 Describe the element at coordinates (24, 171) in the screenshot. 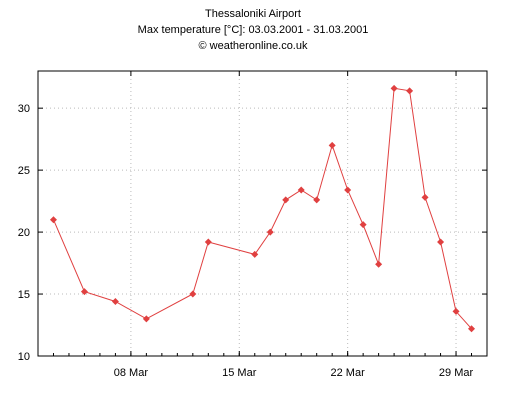

I see `y-tick-label: 25` at that location.